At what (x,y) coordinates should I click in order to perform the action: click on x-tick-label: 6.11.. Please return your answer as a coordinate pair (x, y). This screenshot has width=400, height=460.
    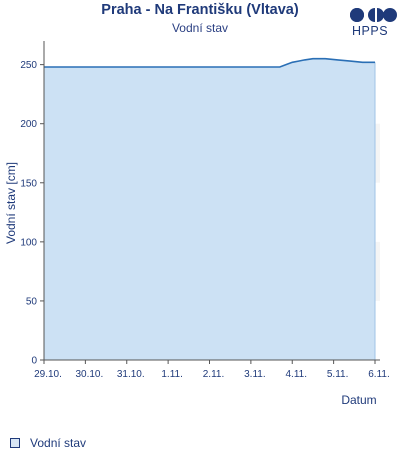
    Looking at the image, I should click on (379, 374).